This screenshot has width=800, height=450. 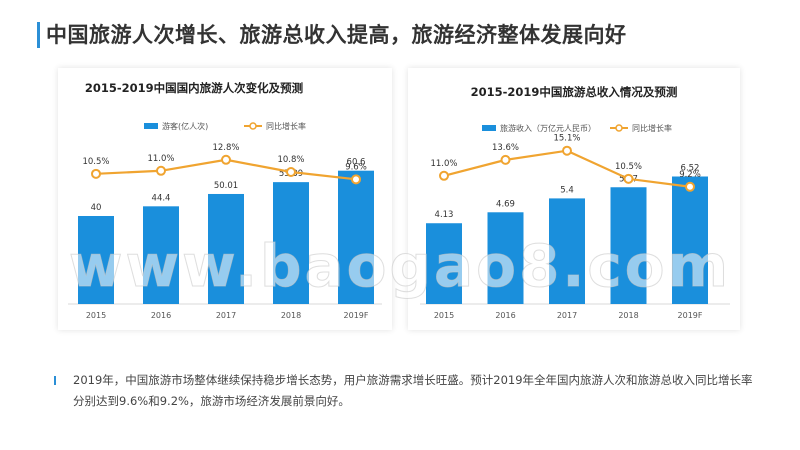 What do you see at coordinates (505, 148) in the screenshot?
I see `growth-label-2016: 13.6%` at bounding box center [505, 148].